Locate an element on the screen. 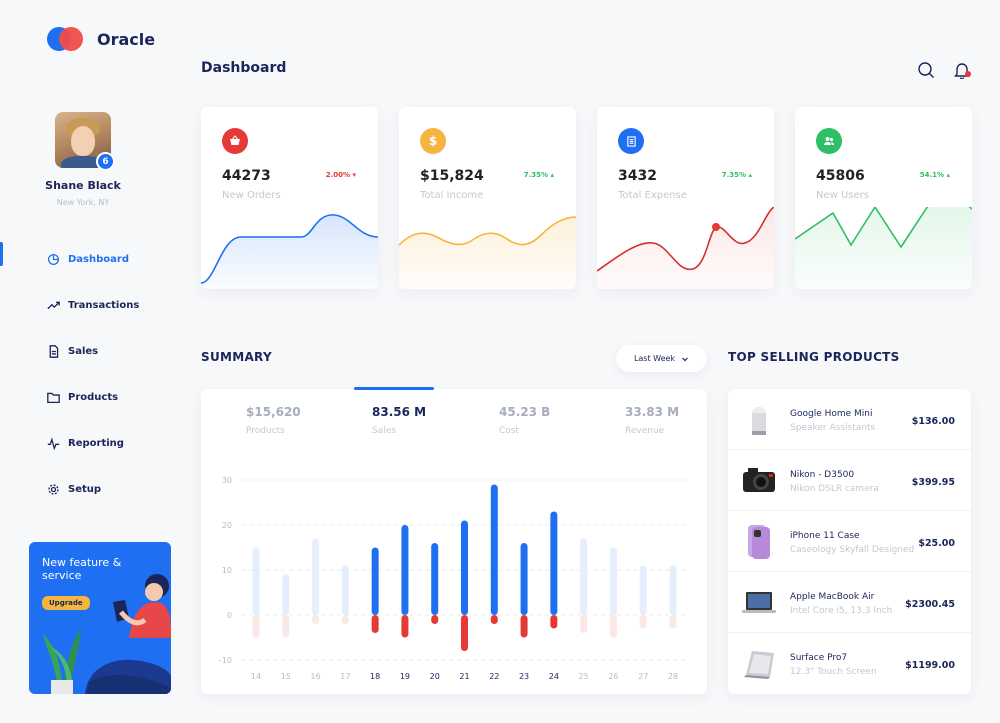 This screenshot has height=723, width=1000. y-tick-label: 20 is located at coordinates (227, 525).